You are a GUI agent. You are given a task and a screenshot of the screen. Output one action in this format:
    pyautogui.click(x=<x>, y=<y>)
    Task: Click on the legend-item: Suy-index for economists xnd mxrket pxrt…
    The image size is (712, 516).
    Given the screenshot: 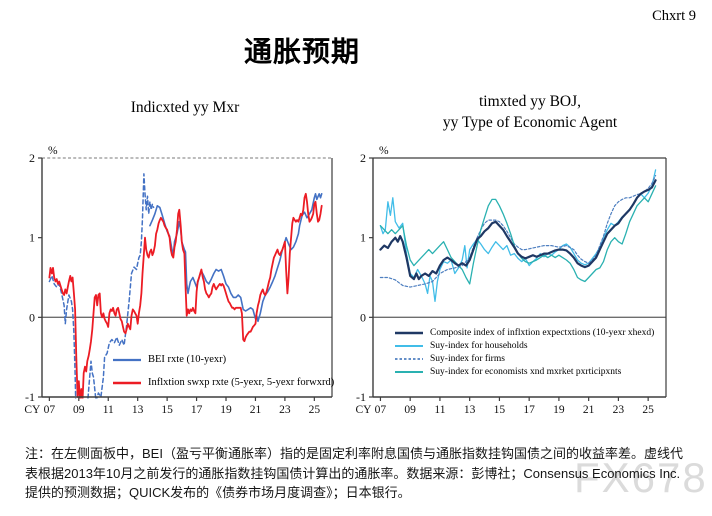 What is the action you would take?
    pyautogui.click(x=524, y=371)
    